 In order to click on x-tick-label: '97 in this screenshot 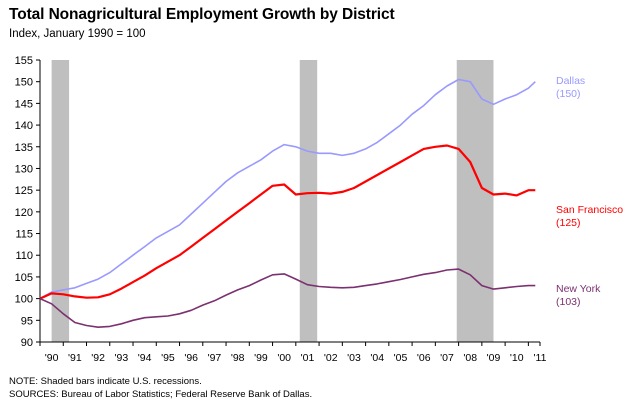, I will do `click(215, 358)`.